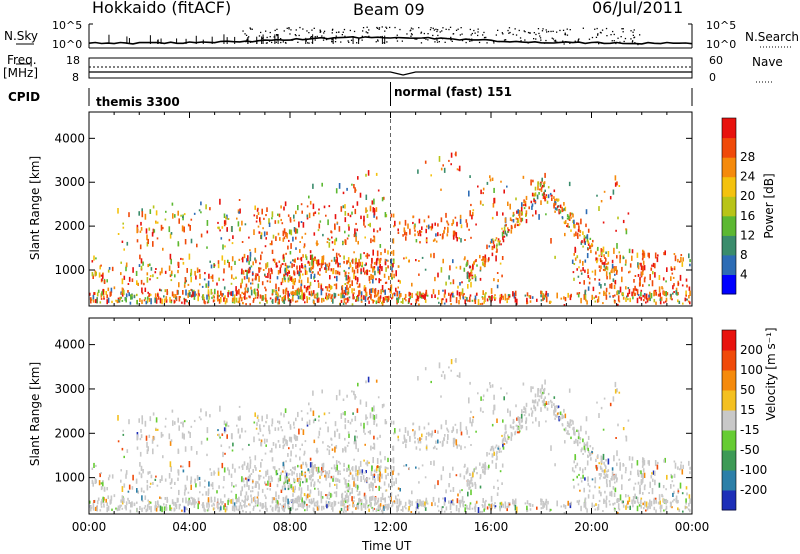  What do you see at coordinates (21, 73) in the screenshot?
I see `freq-unit-label: [MHz]` at bounding box center [21, 73].